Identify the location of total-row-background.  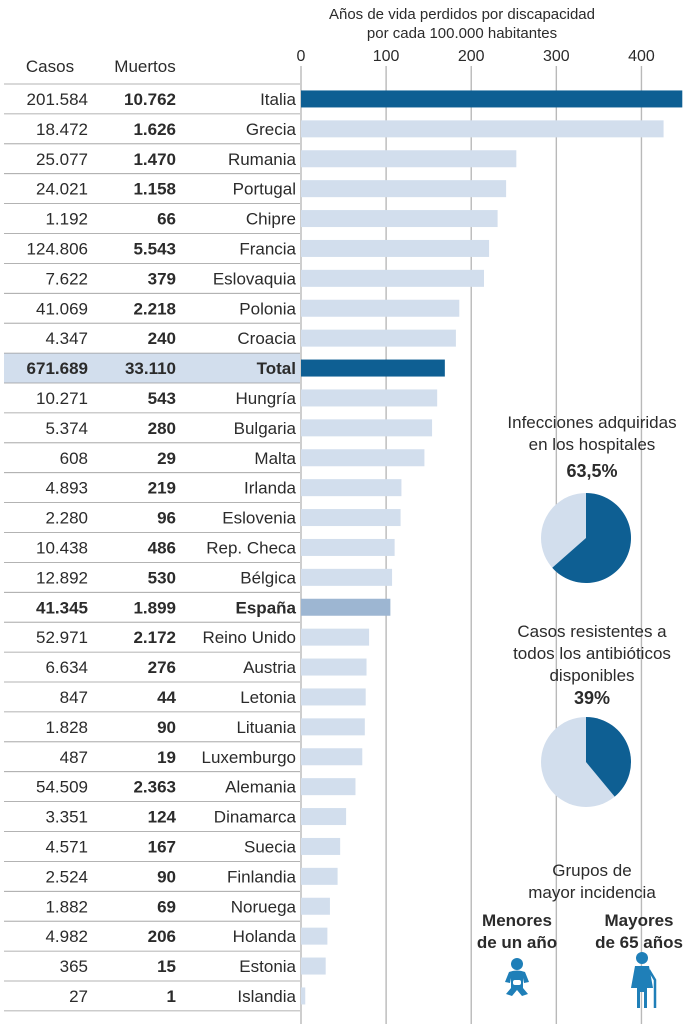
(152, 368).